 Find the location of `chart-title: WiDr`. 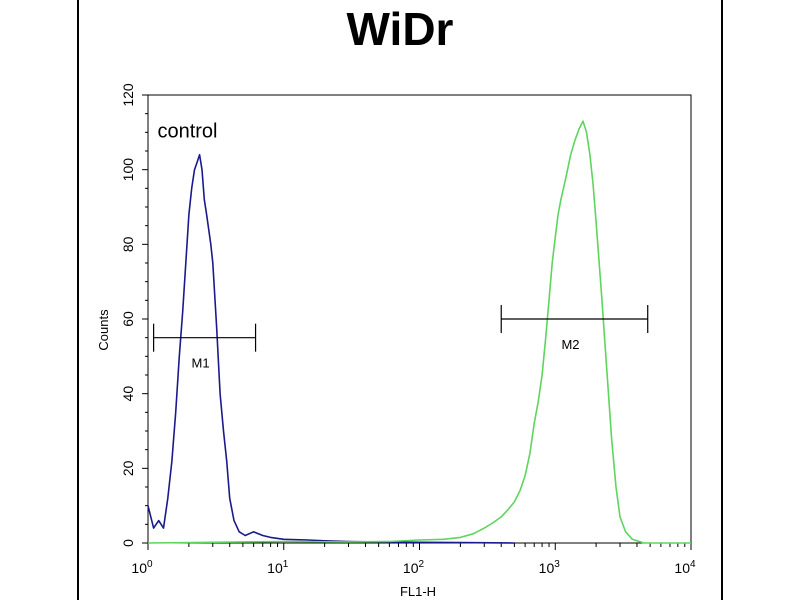

chart-title: WiDr is located at coordinates (400, 29).